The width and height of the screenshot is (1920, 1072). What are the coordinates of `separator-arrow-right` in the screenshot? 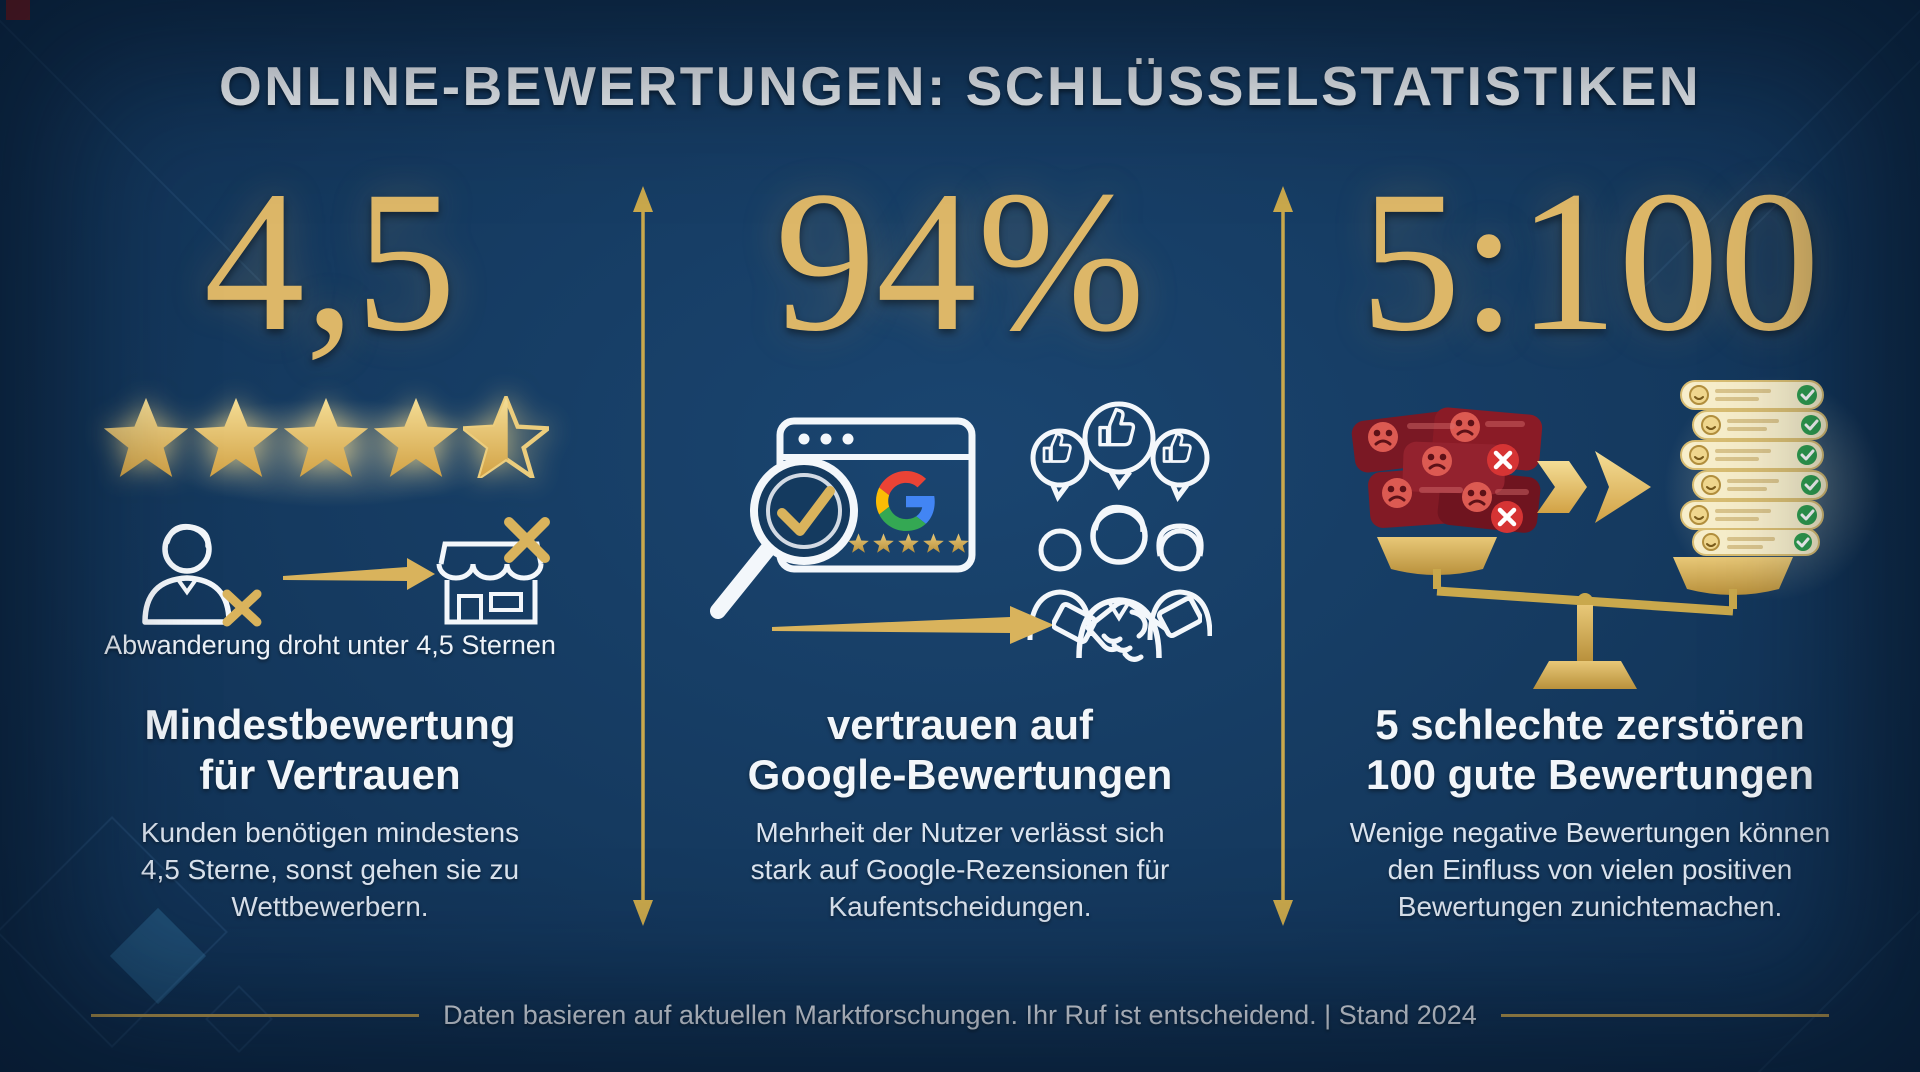 It's located at (1283, 556).